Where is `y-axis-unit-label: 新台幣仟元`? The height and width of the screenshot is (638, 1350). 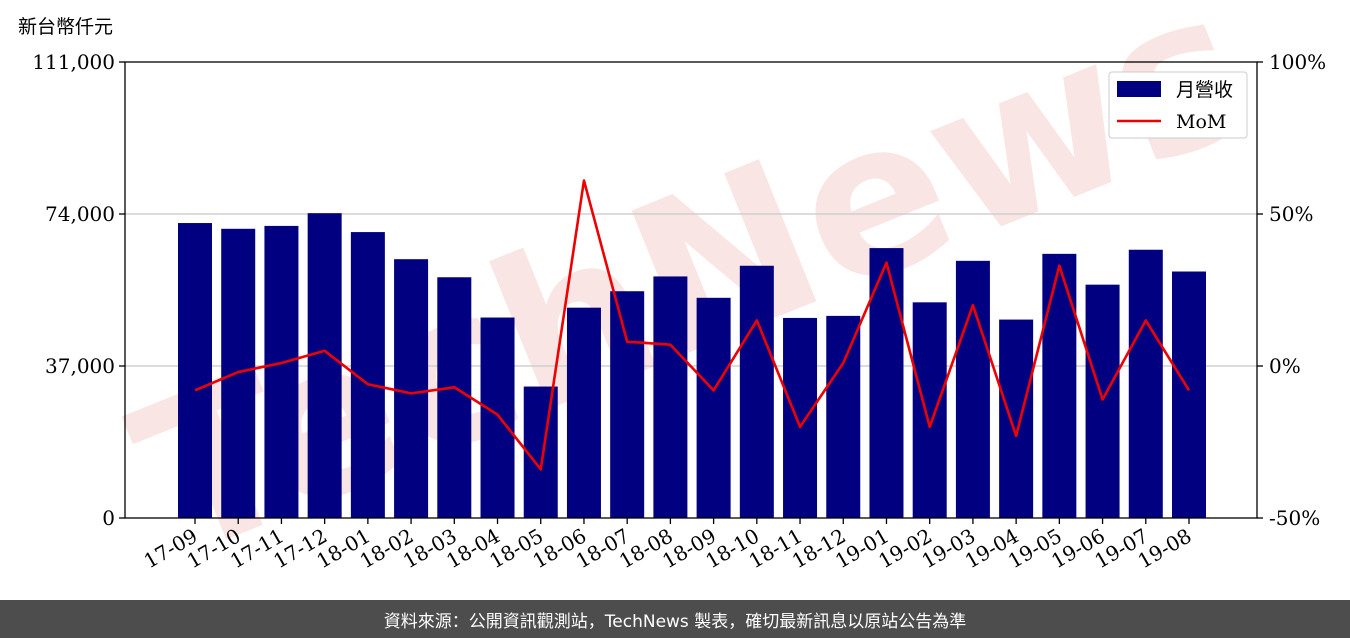
y-axis-unit-label: 新台幣仟元 is located at coordinates (65, 27).